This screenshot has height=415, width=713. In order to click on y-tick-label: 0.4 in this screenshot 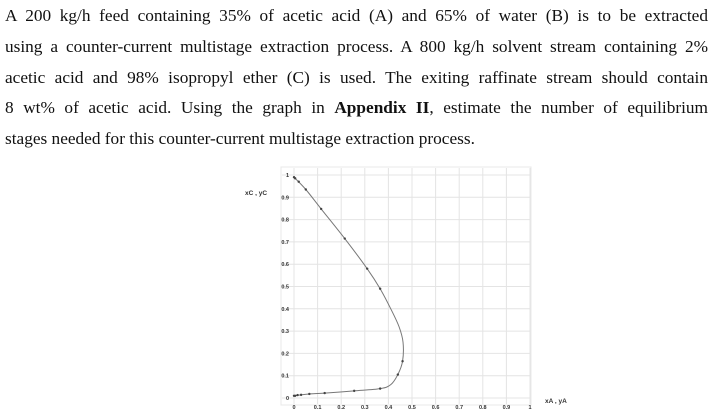, I will do `click(285, 310)`.